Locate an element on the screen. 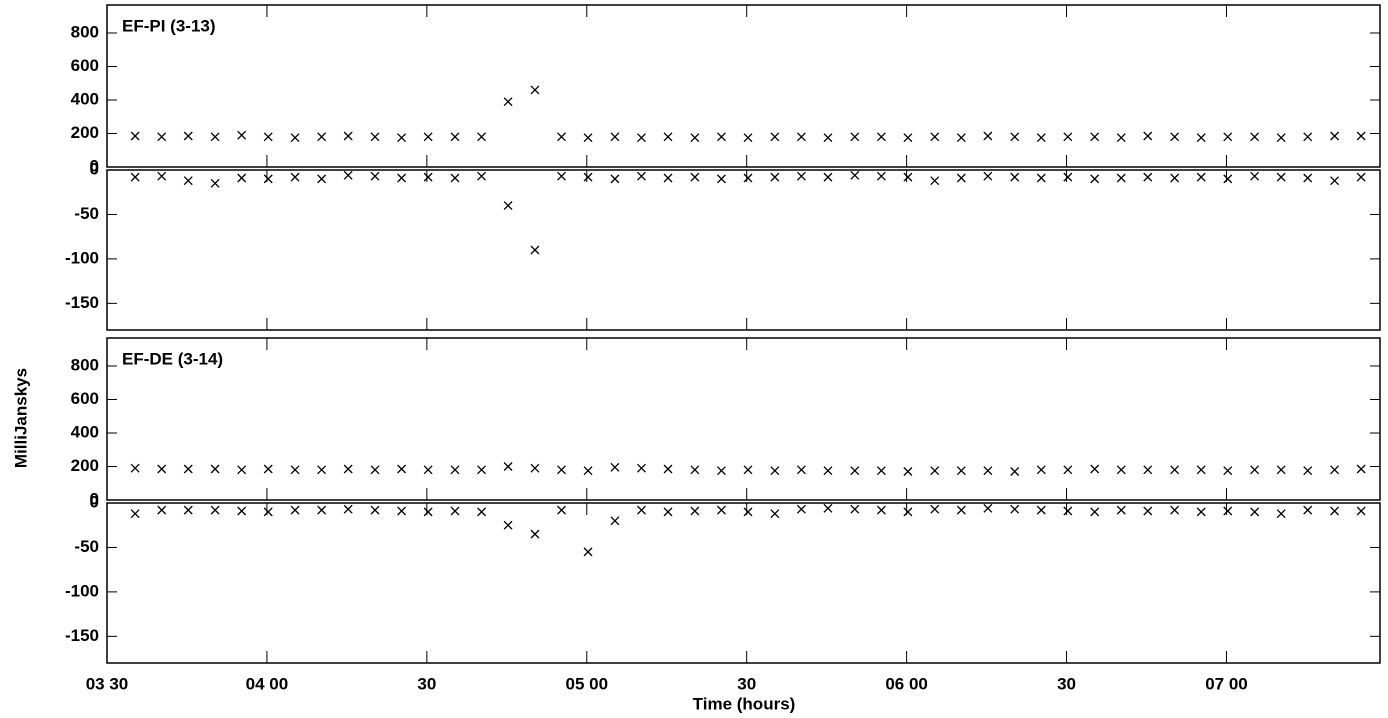  y-tick-label: -150 is located at coordinates (82, 302).